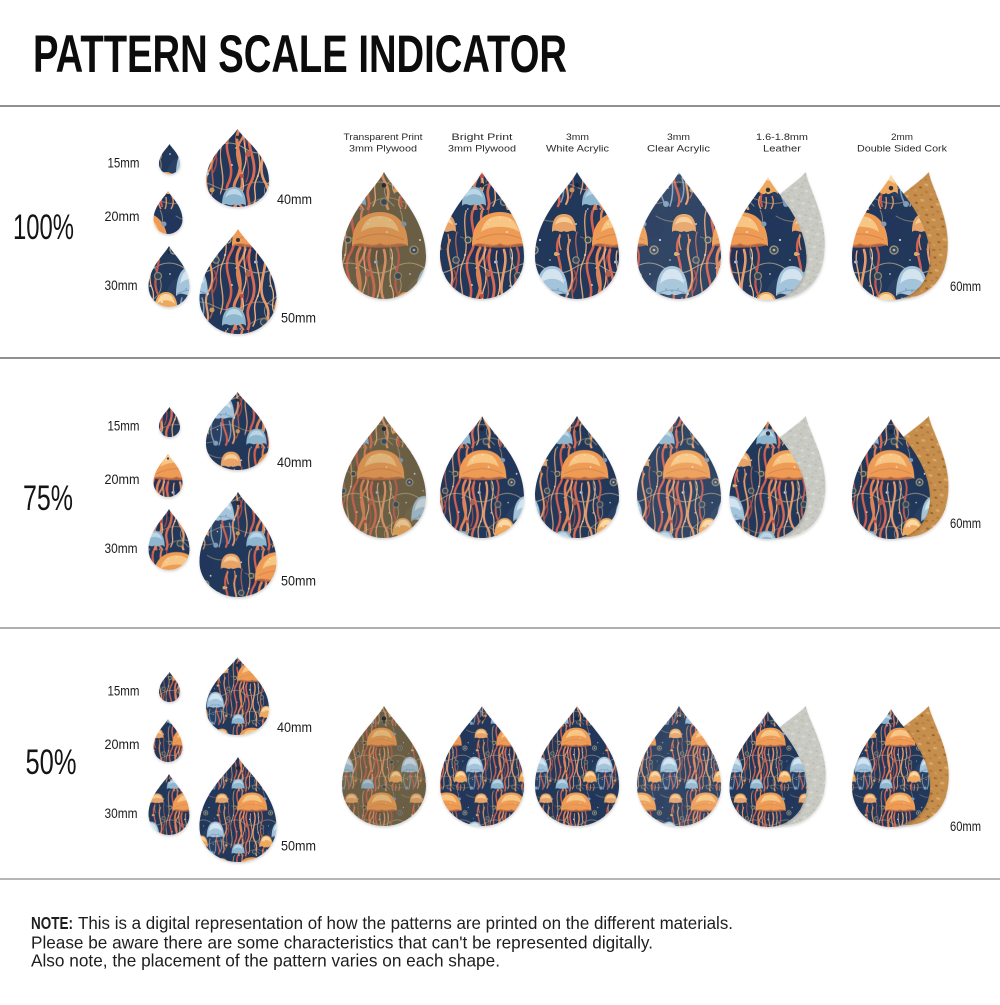  What do you see at coordinates (482, 137) in the screenshot?
I see `svg-text: Bright Print` at bounding box center [482, 137].